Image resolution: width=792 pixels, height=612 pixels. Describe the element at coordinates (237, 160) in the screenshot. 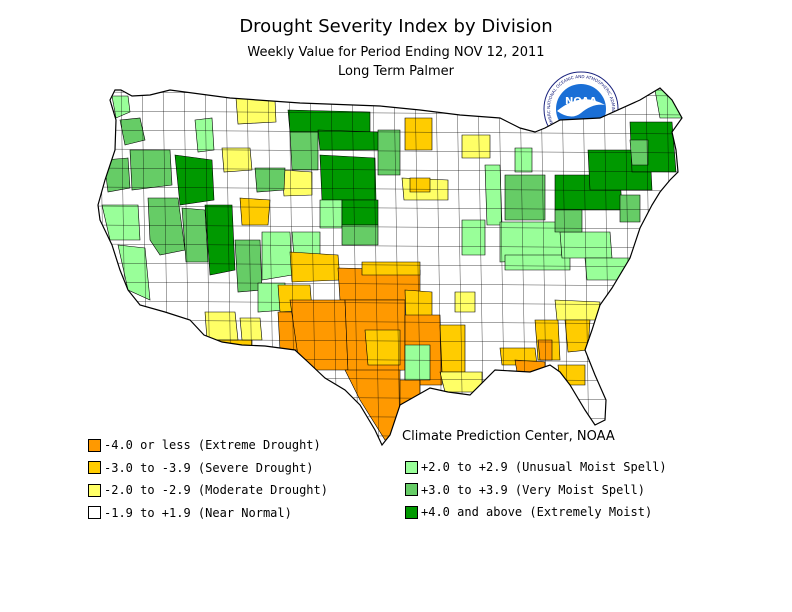

I see `region-mt-w` at that location.